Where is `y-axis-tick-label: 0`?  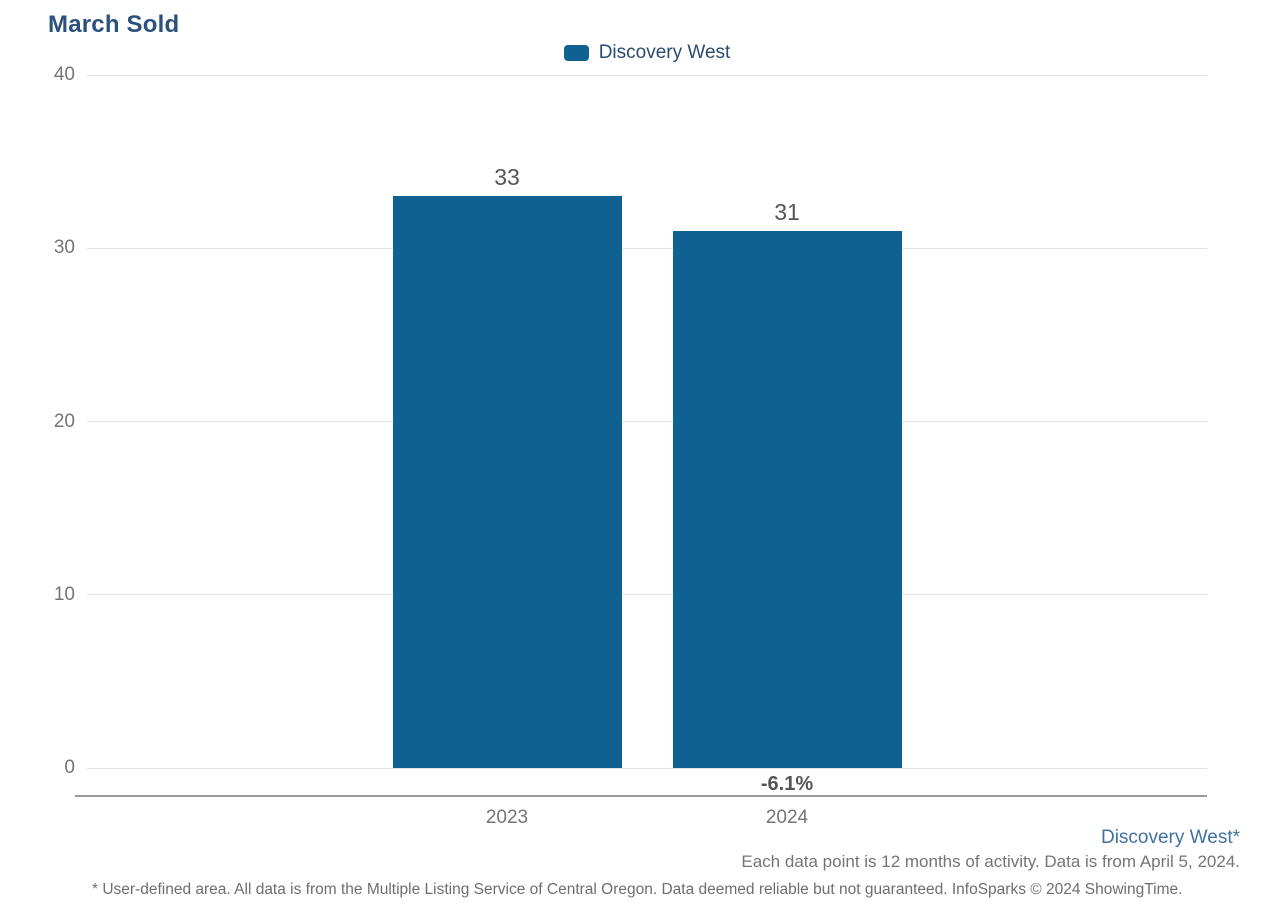
y-axis-tick-label: 0 is located at coordinates (69, 767).